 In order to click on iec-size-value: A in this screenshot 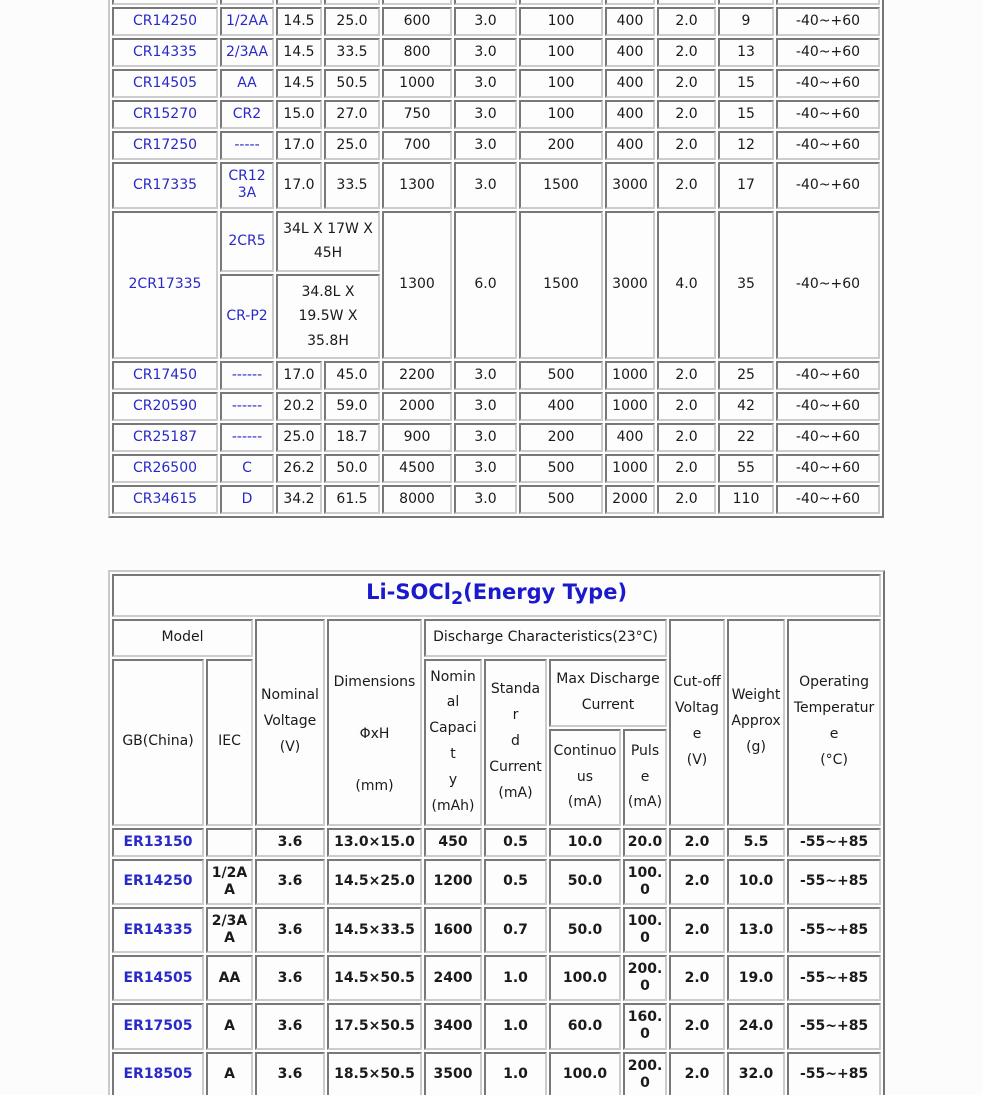, I will do `click(229, 1073)`.